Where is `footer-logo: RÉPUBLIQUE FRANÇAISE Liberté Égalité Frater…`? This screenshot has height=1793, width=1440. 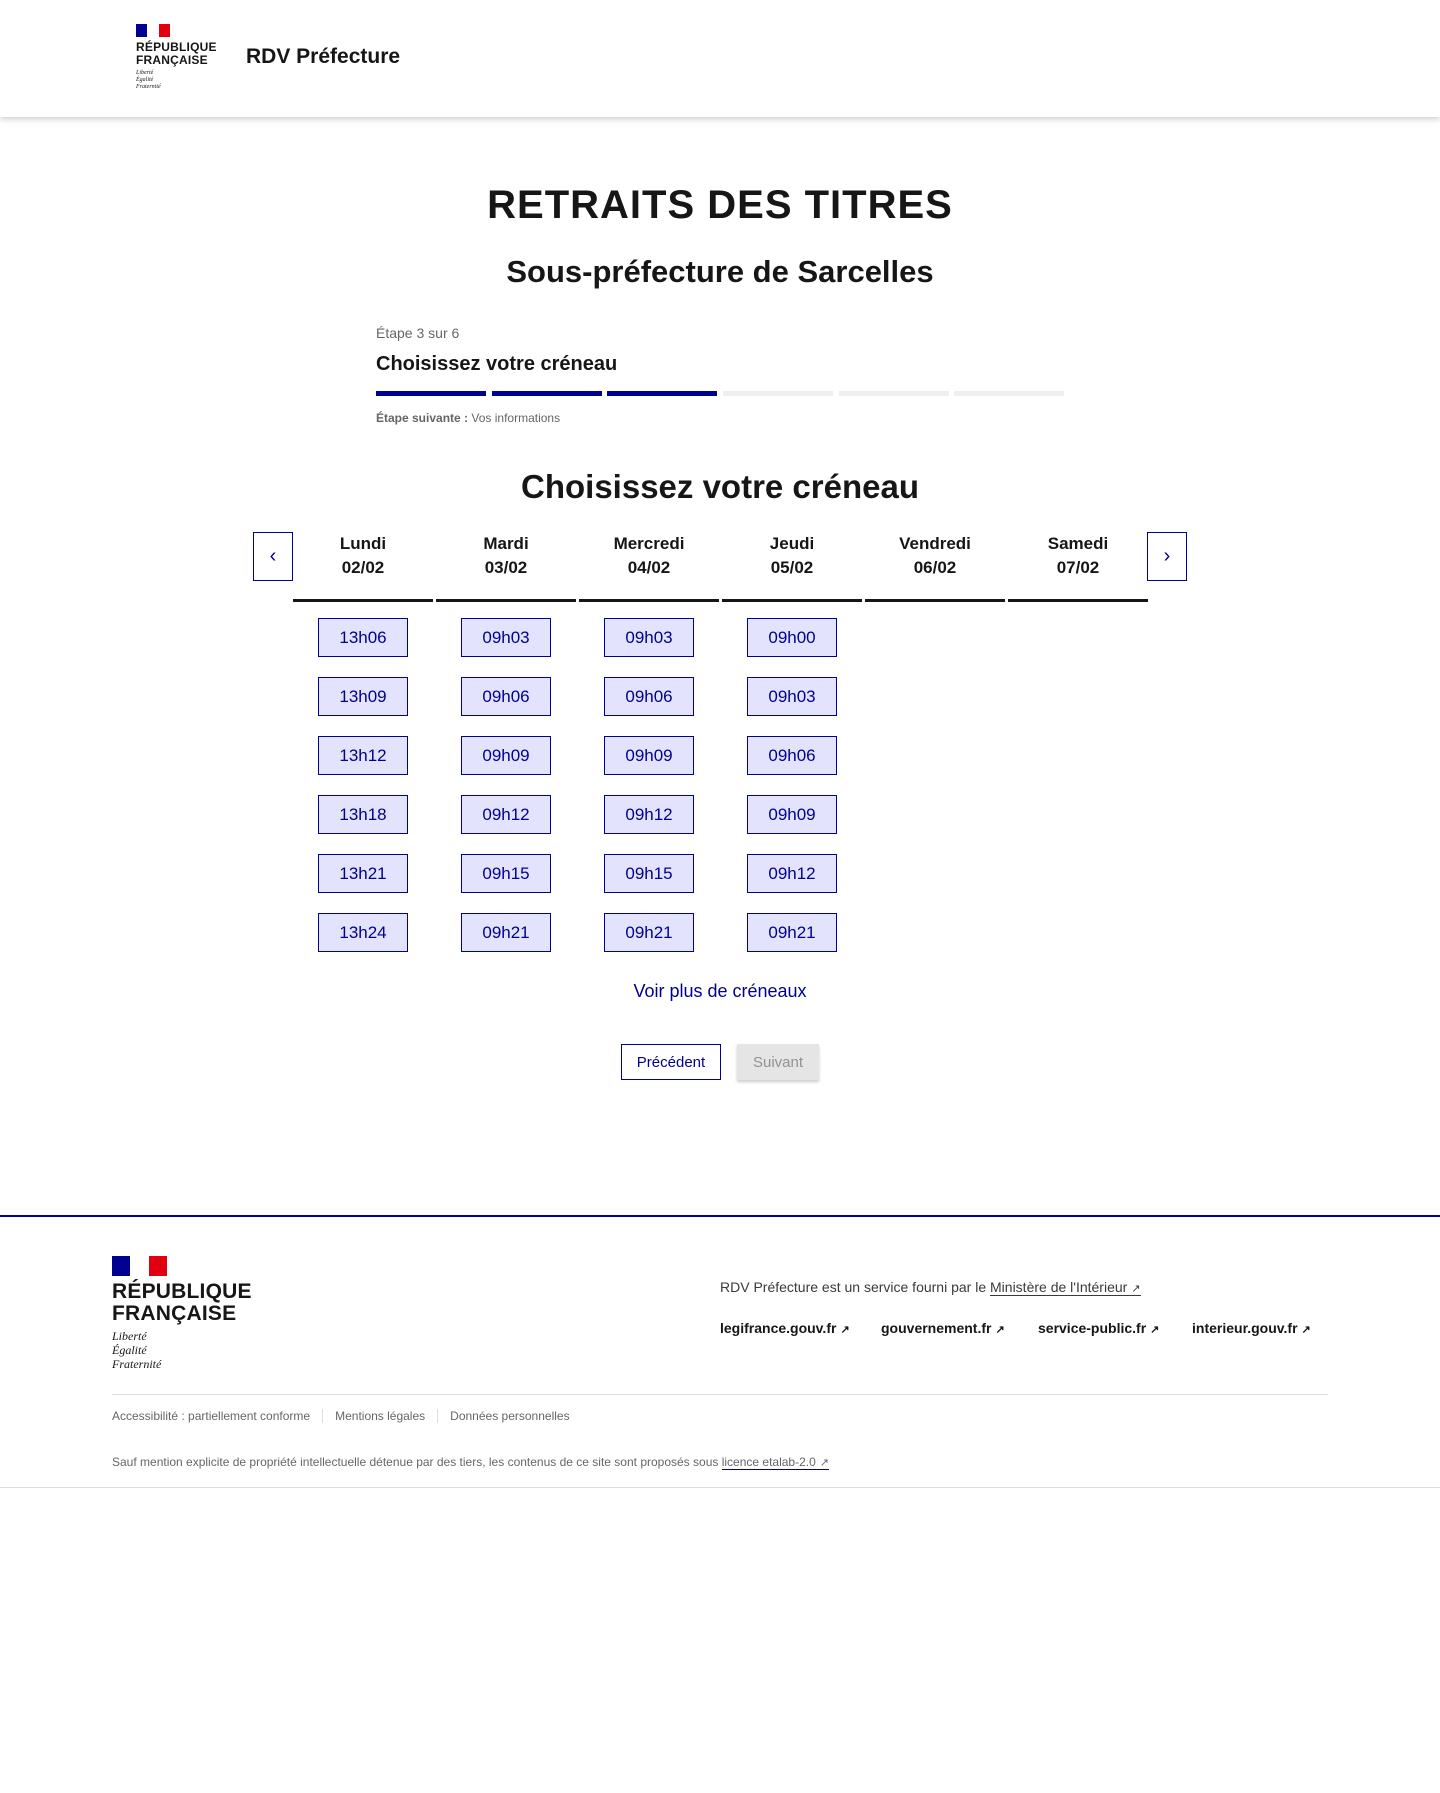
footer-logo: RÉPUBLIQUE FRANÇAISE Liberté Égalité Frater… is located at coordinates (182, 1313).